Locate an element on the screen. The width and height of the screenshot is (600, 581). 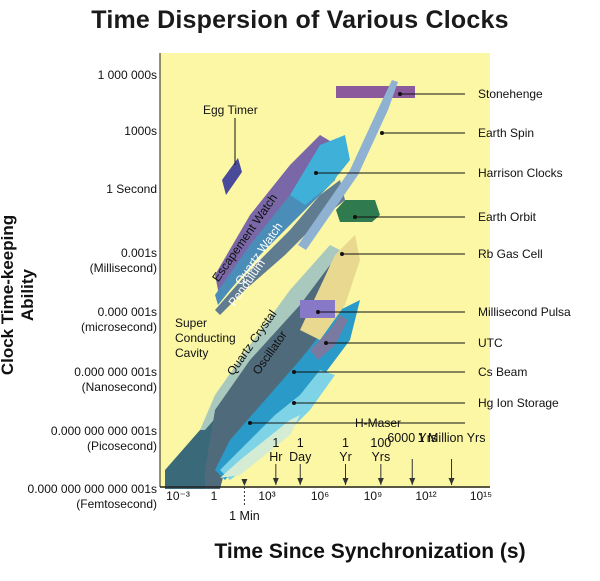
band-h-maser is located at coordinates (260, 446).